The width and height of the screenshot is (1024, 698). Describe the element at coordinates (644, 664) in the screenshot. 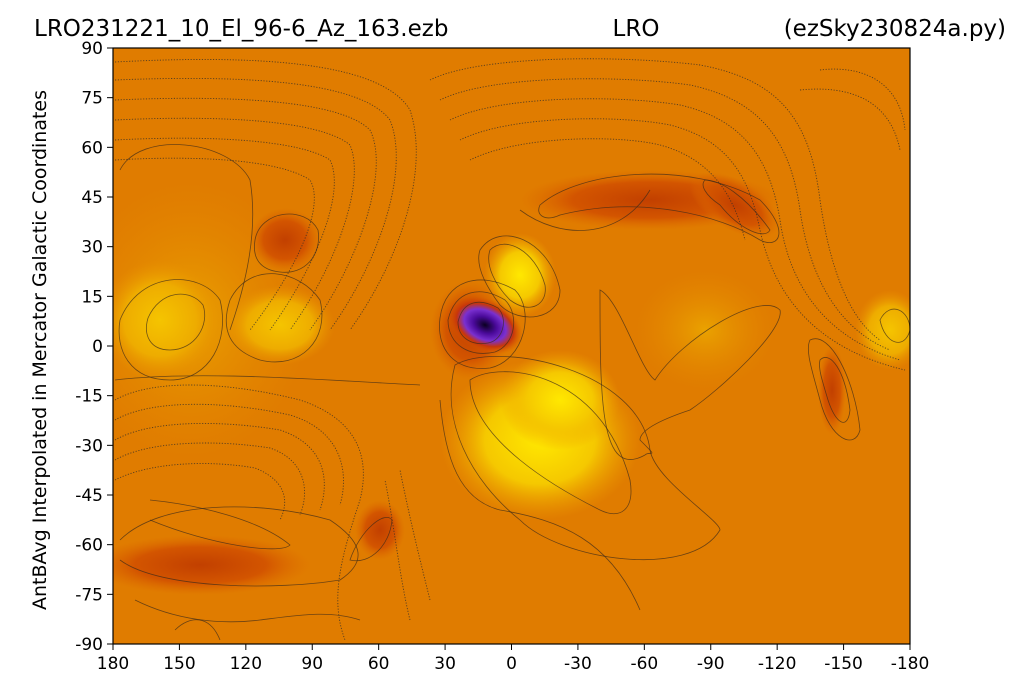

I see `x-tick-label: -60` at that location.